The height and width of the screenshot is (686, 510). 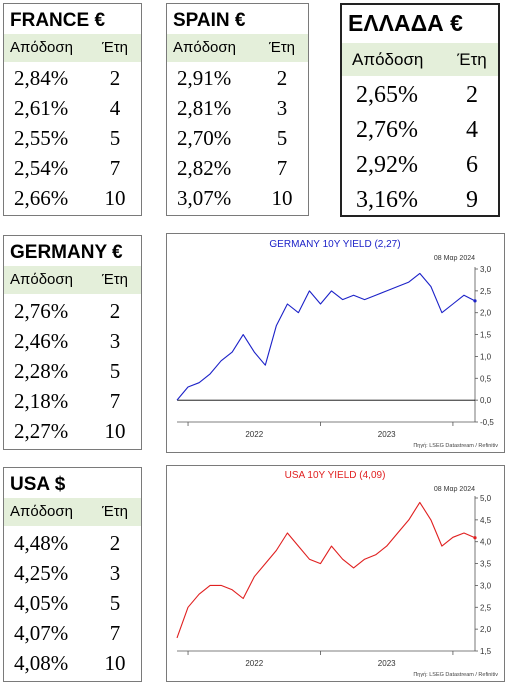 I want to click on table-row: 2,76% 2, so click(x=72, y=311).